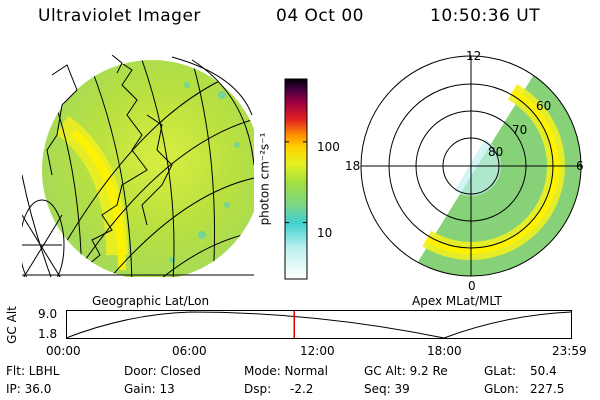  What do you see at coordinates (472, 286) in the screenshot?
I see `mlt-label-0: 0` at bounding box center [472, 286].